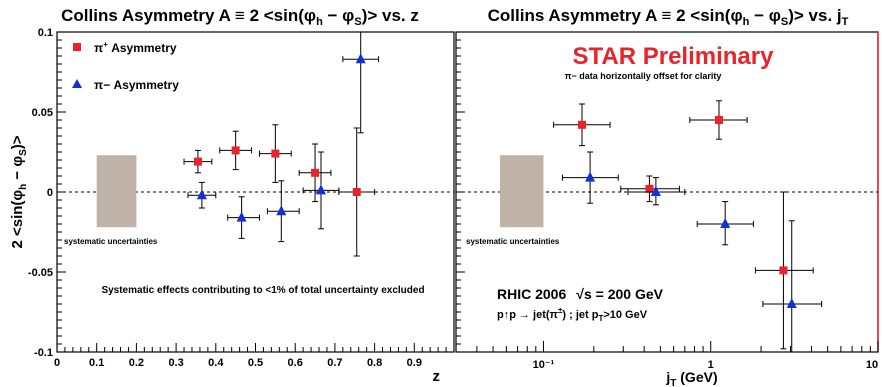 This screenshot has width=884, height=387. Describe the element at coordinates (437, 376) in the screenshot. I see `left-x-axis-label: z` at that location.